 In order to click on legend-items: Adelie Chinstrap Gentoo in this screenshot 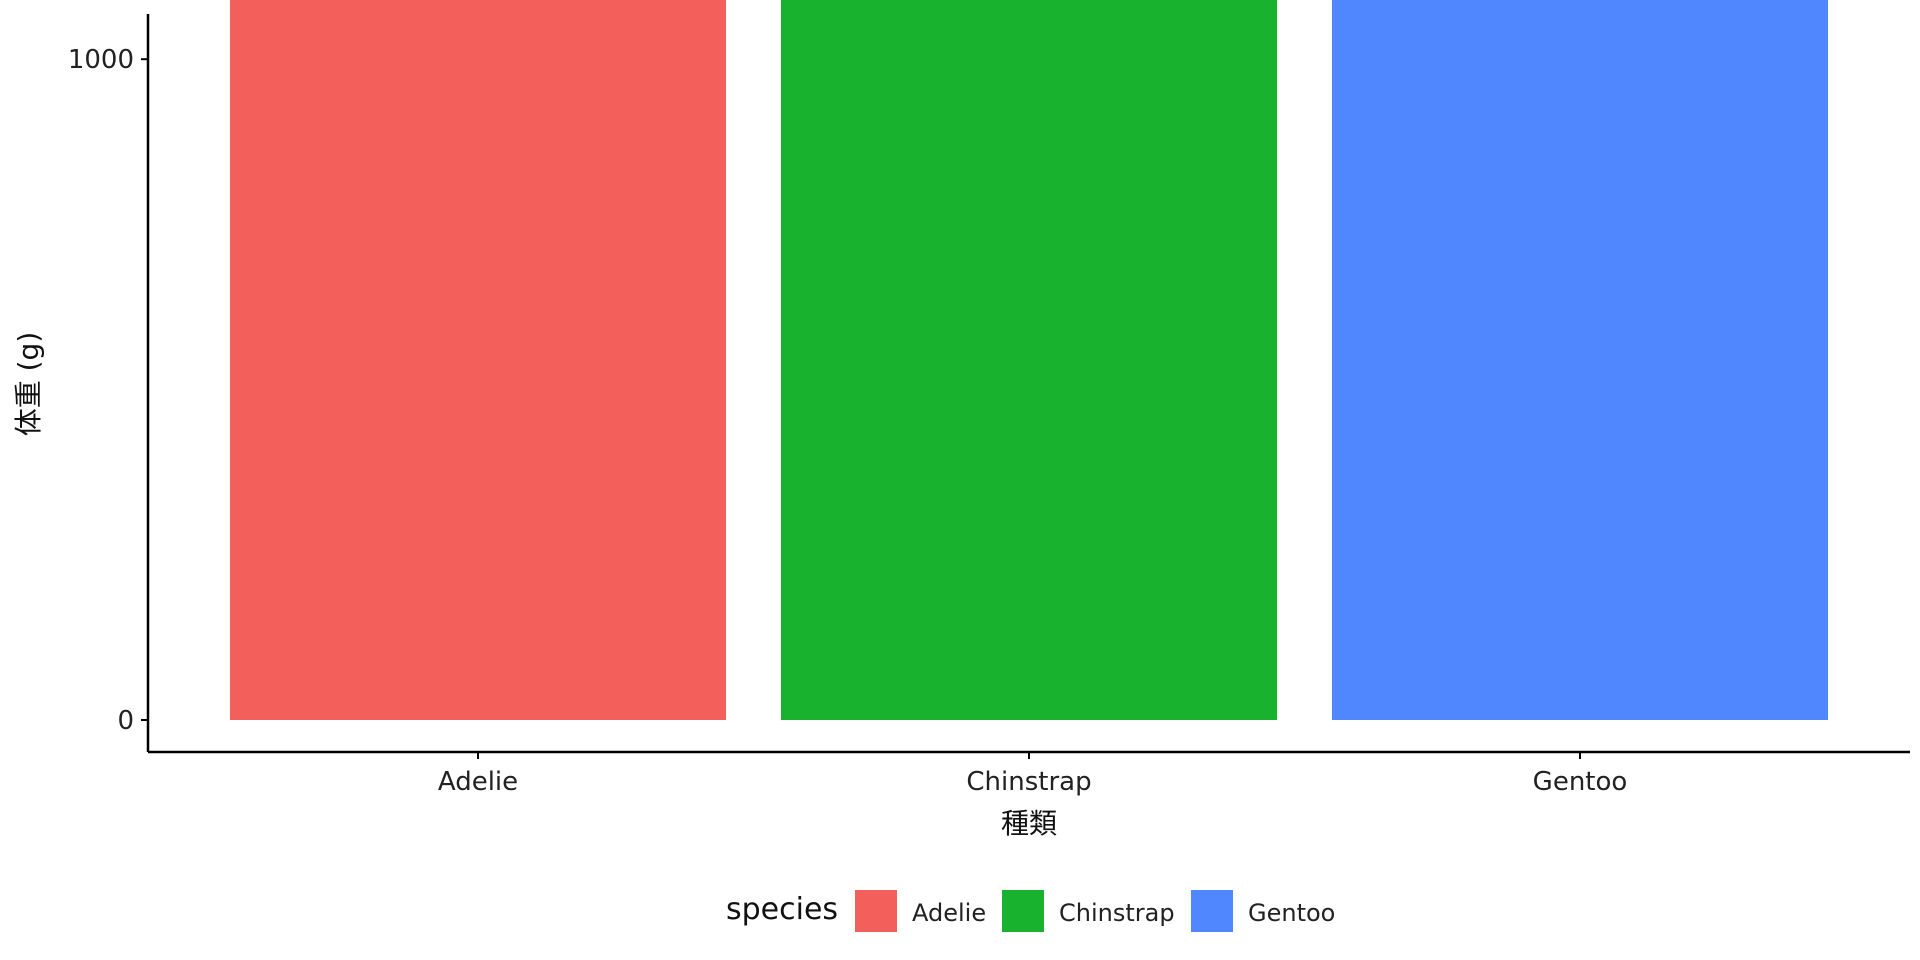, I will do `click(1095, 911)`.